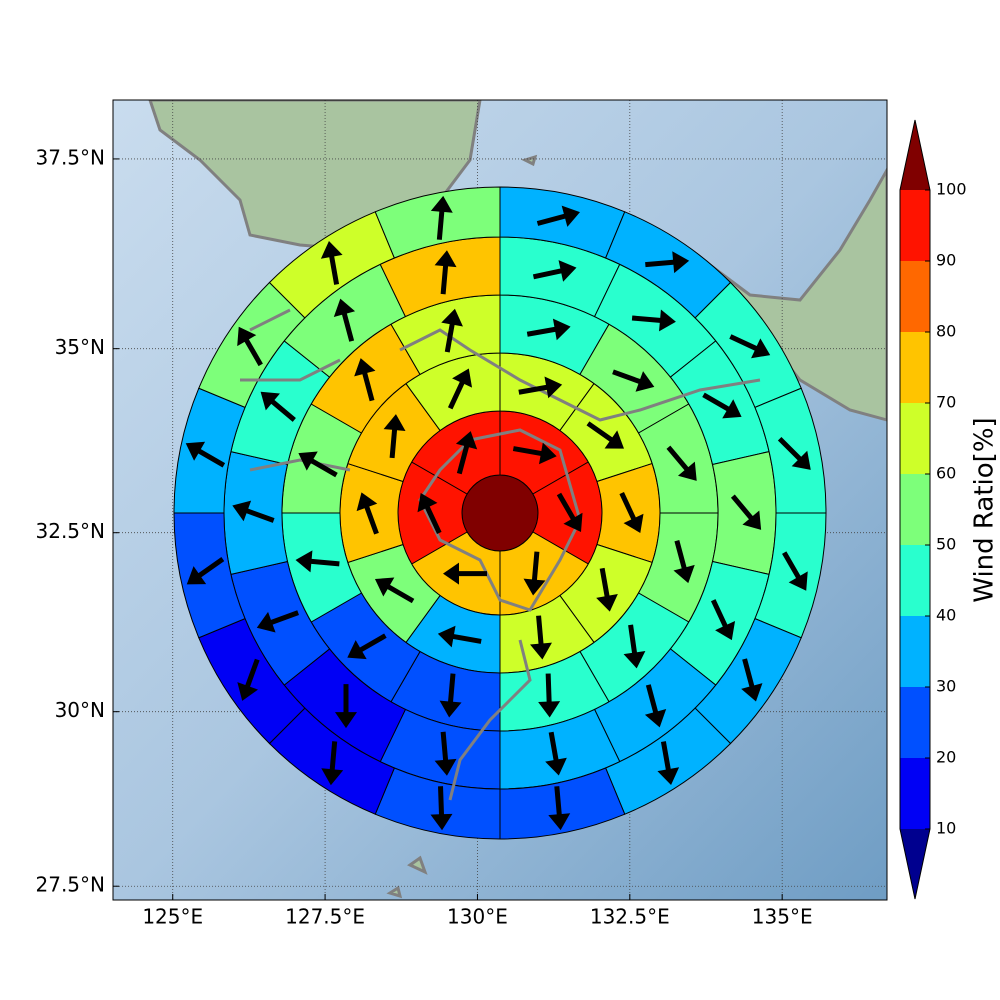  What do you see at coordinates (946, 828) in the screenshot?
I see `colorbar-tick-label: 10` at bounding box center [946, 828].